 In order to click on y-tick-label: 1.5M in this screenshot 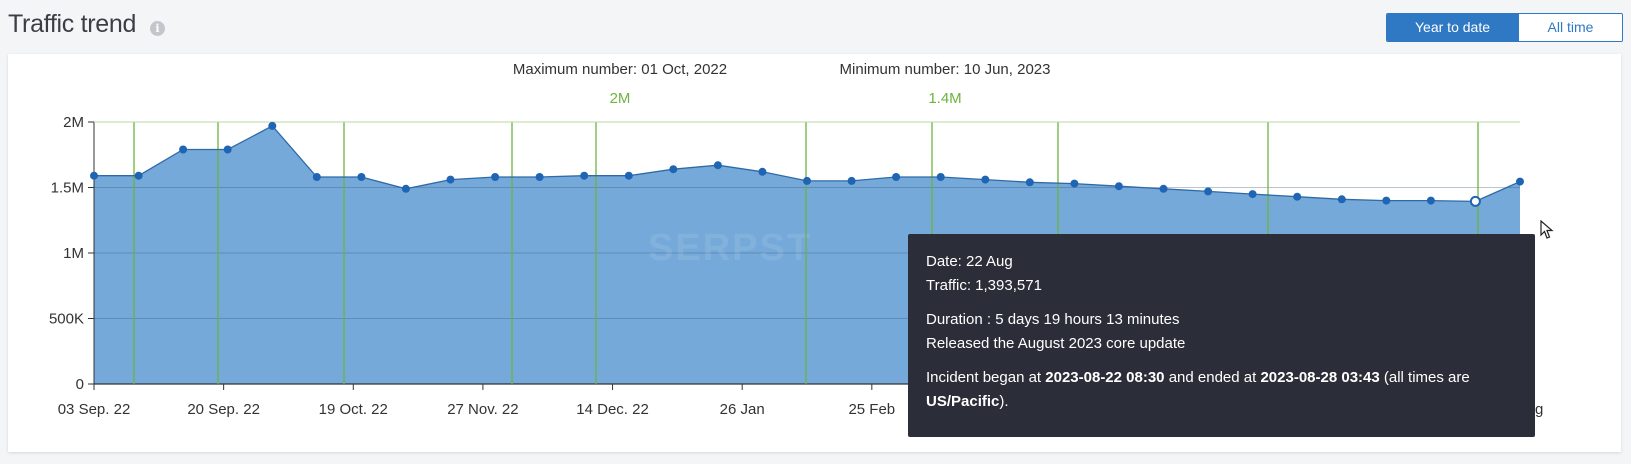, I will do `click(67, 188)`.